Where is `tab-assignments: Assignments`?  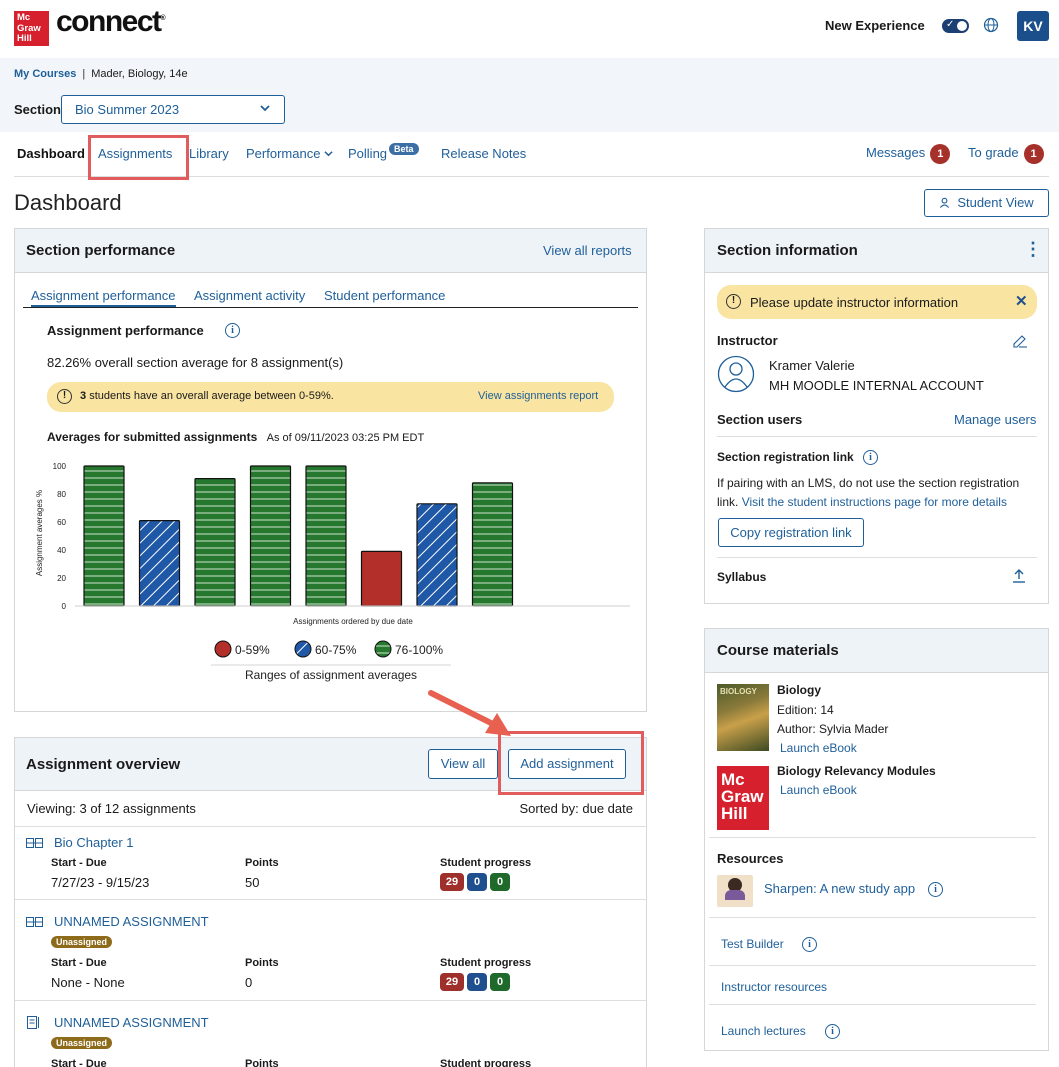 tab-assignments: Assignments is located at coordinates (135, 153).